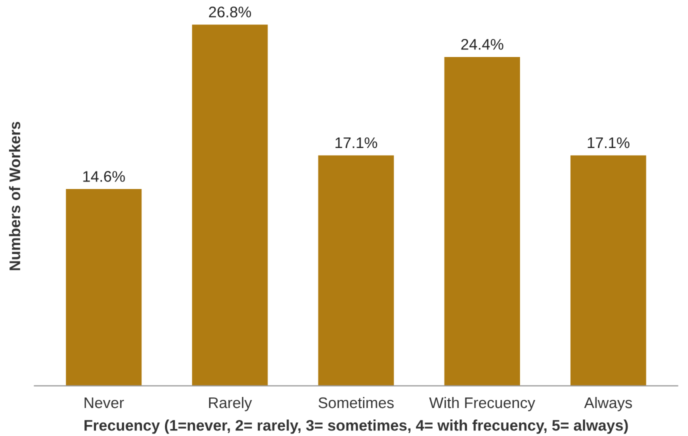 The image size is (688, 436). What do you see at coordinates (104, 403) in the screenshot?
I see `x-tick-label: Never` at bounding box center [104, 403].